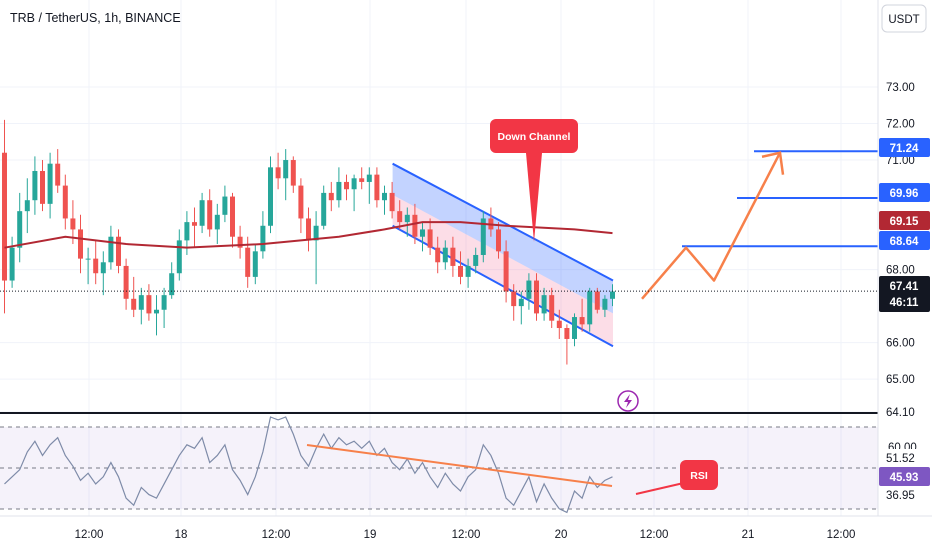 The height and width of the screenshot is (550, 932). Describe the element at coordinates (439, 413) in the screenshot. I see `pane-separator` at that location.